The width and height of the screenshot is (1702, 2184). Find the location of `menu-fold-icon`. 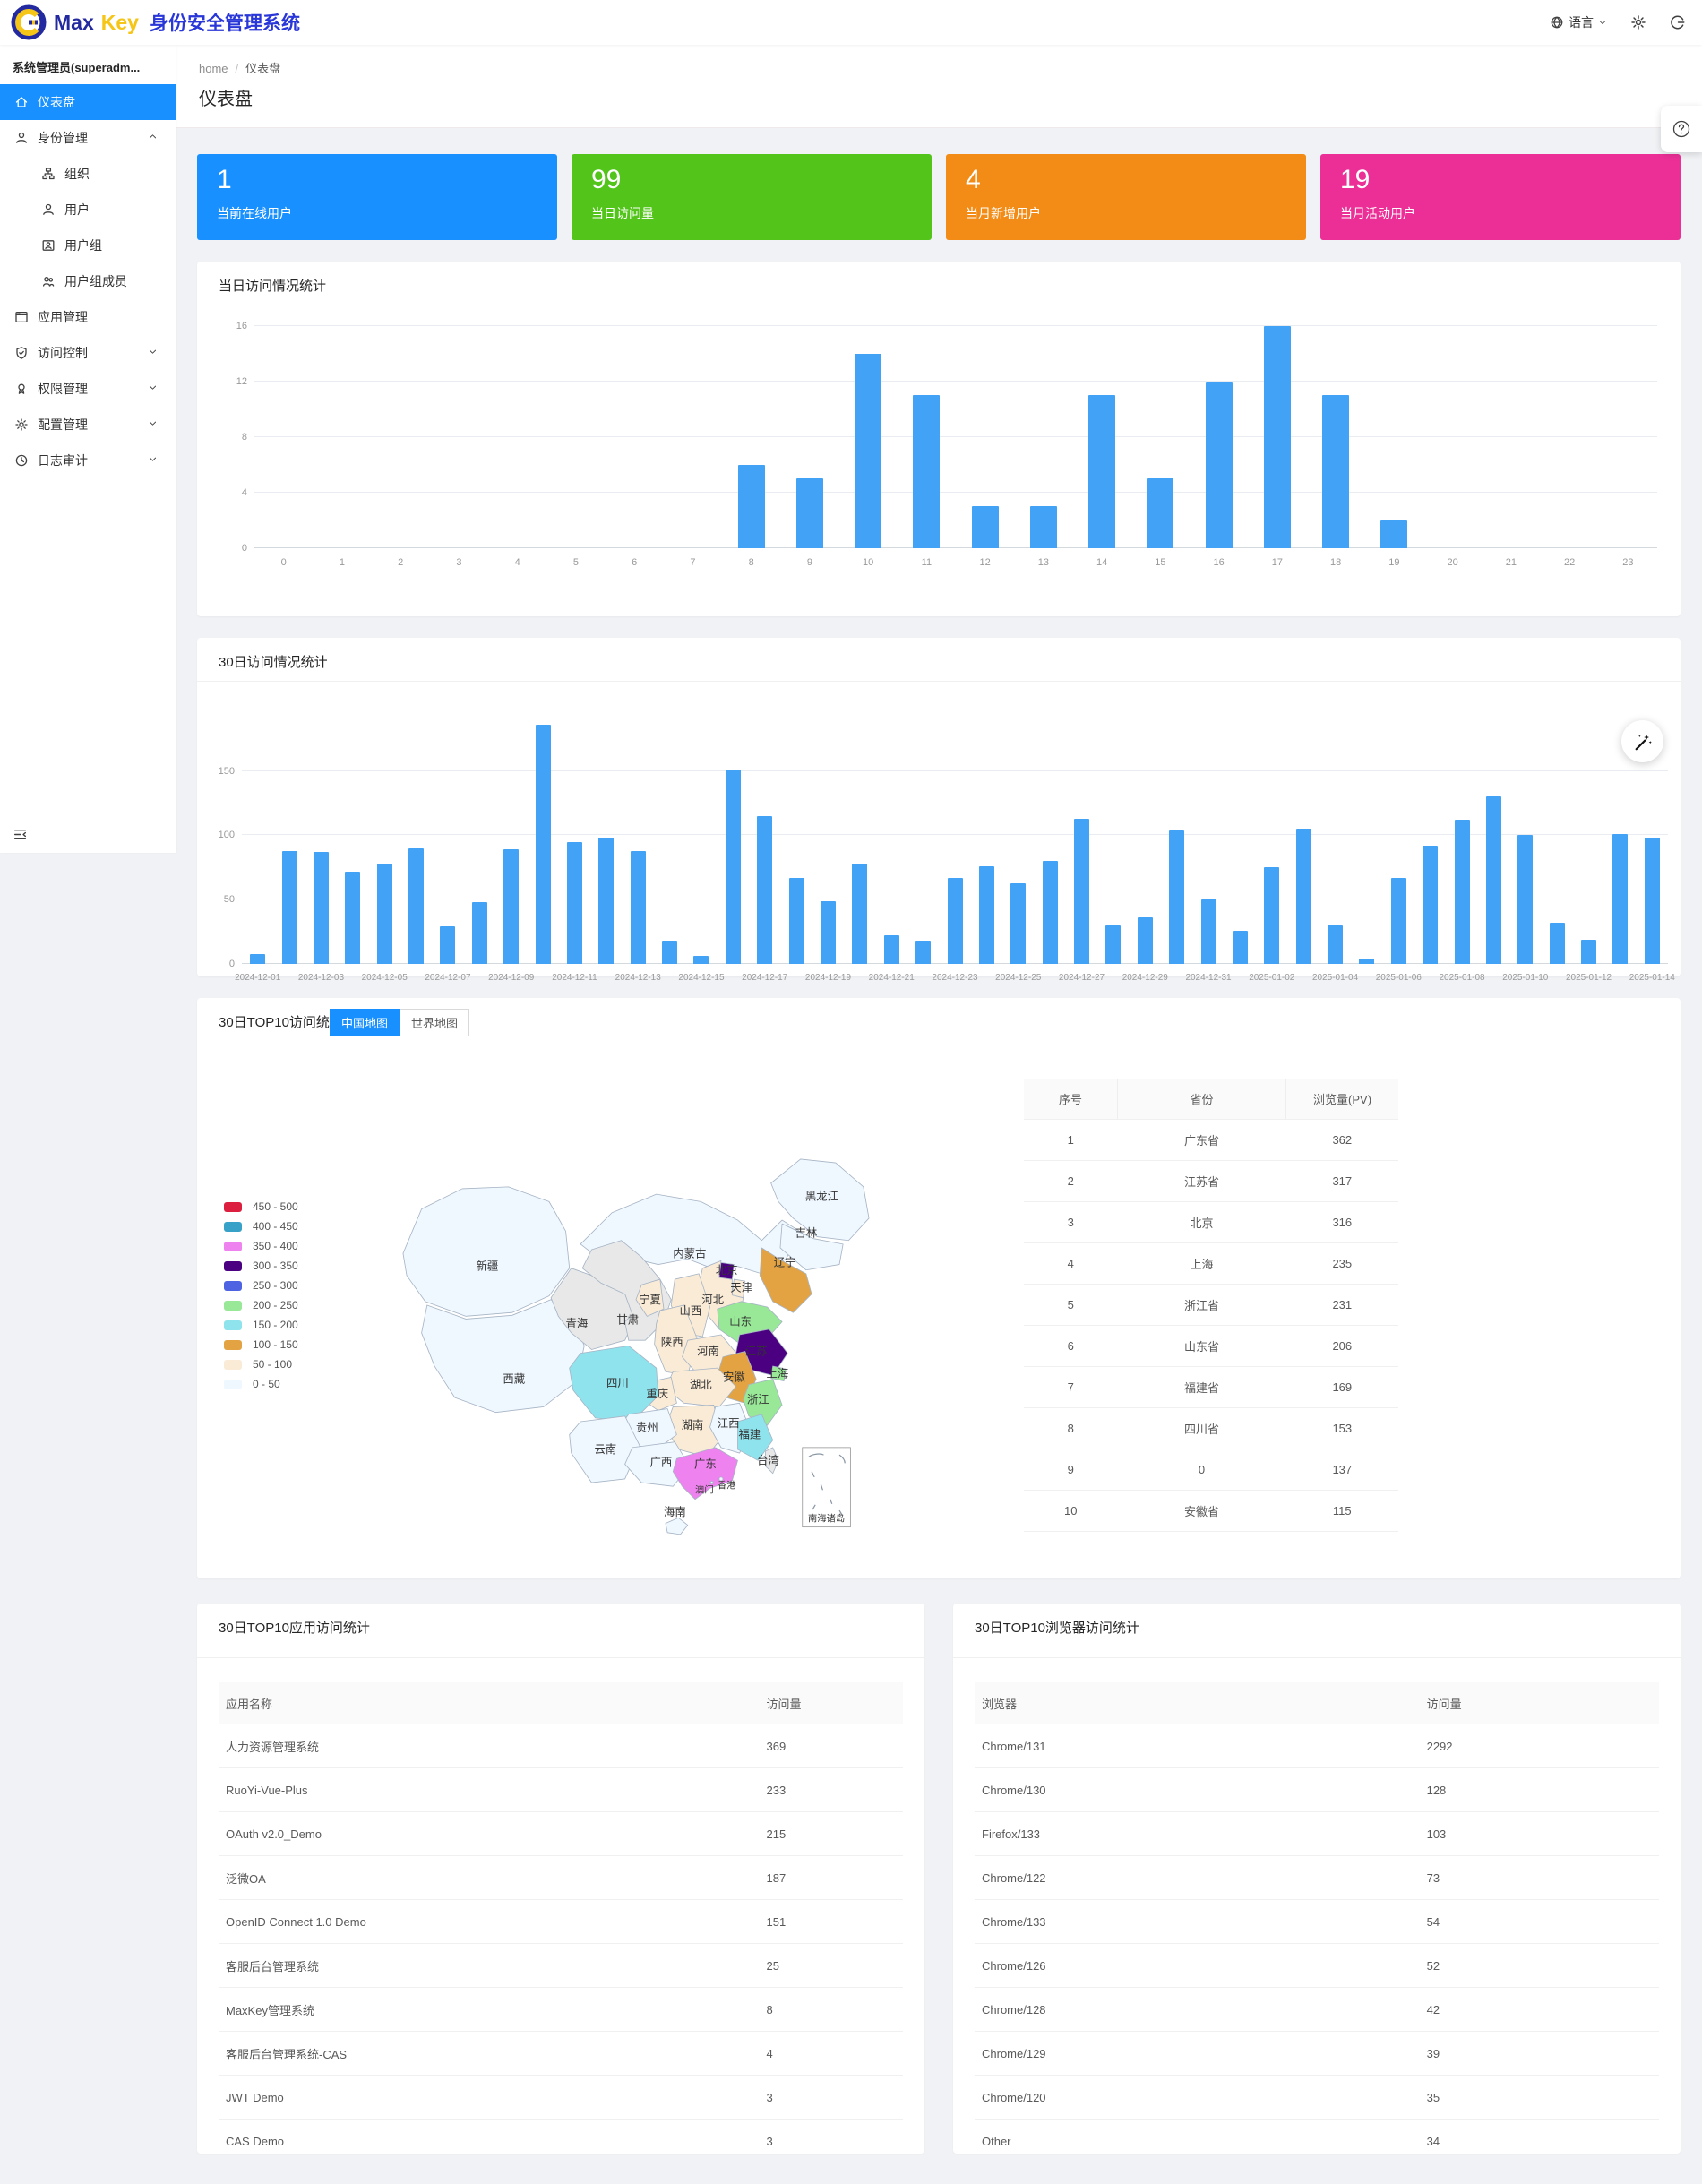

menu-fold-icon is located at coordinates (20, 834).